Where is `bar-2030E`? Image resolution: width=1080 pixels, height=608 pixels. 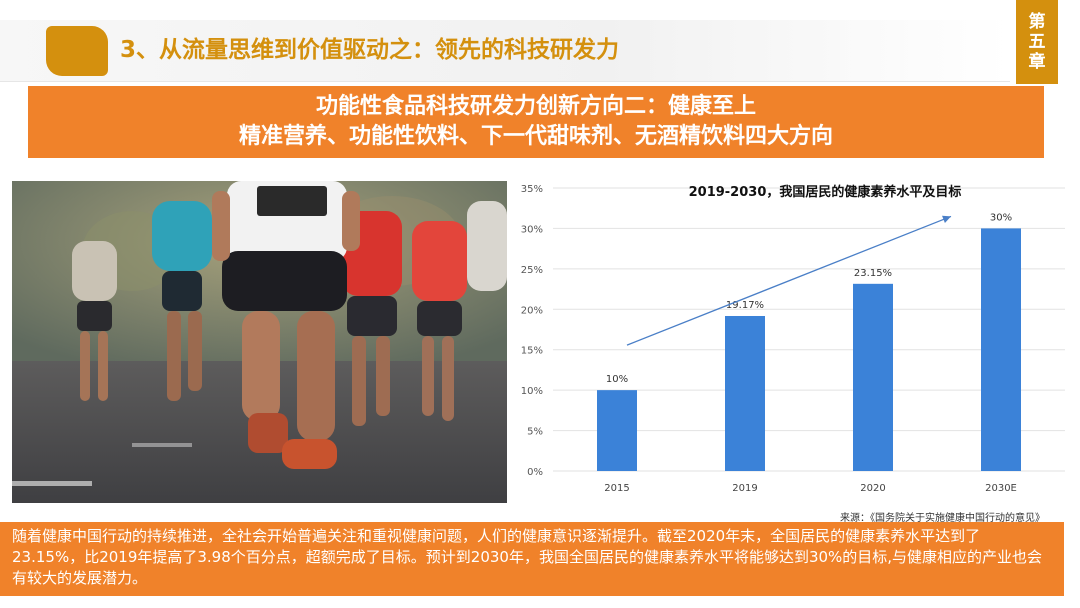 bar-2030E is located at coordinates (1001, 349).